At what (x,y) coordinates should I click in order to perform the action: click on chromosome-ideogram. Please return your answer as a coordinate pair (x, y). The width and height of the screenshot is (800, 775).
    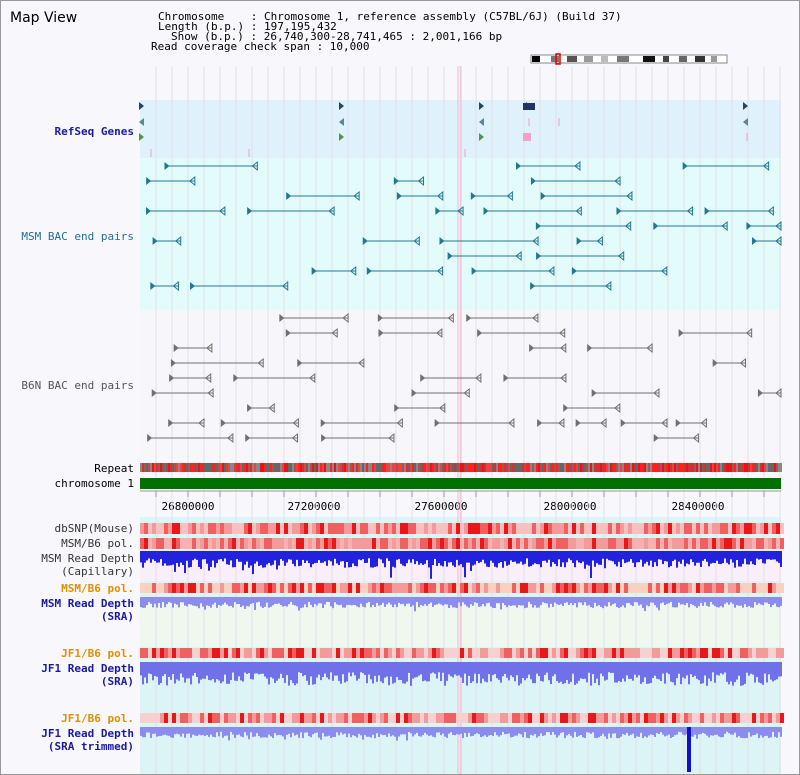
    Looking at the image, I should click on (629, 59).